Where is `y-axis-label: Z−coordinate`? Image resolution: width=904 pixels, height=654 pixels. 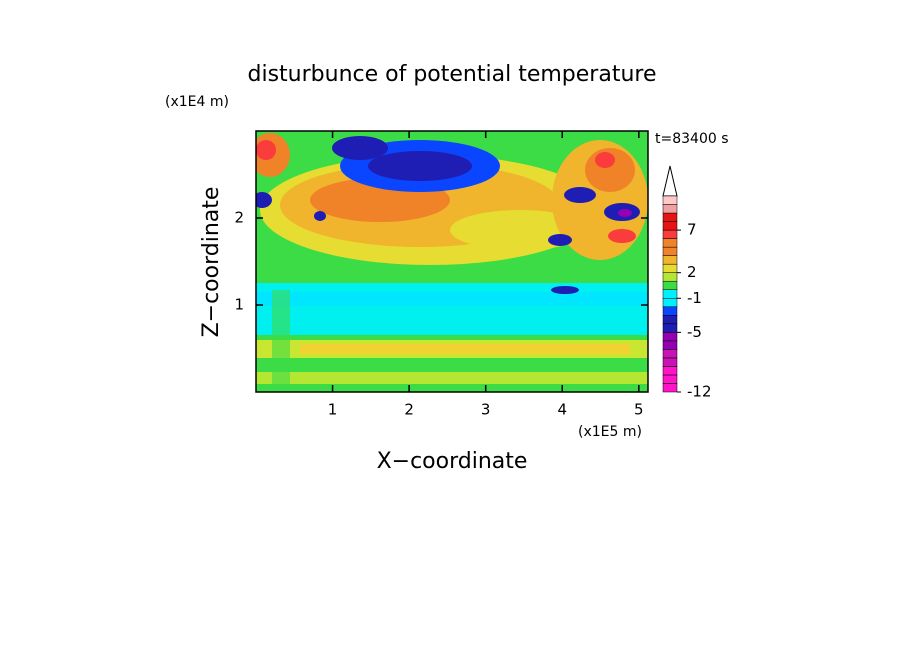
y-axis-label: Z−coordinate is located at coordinates (211, 262).